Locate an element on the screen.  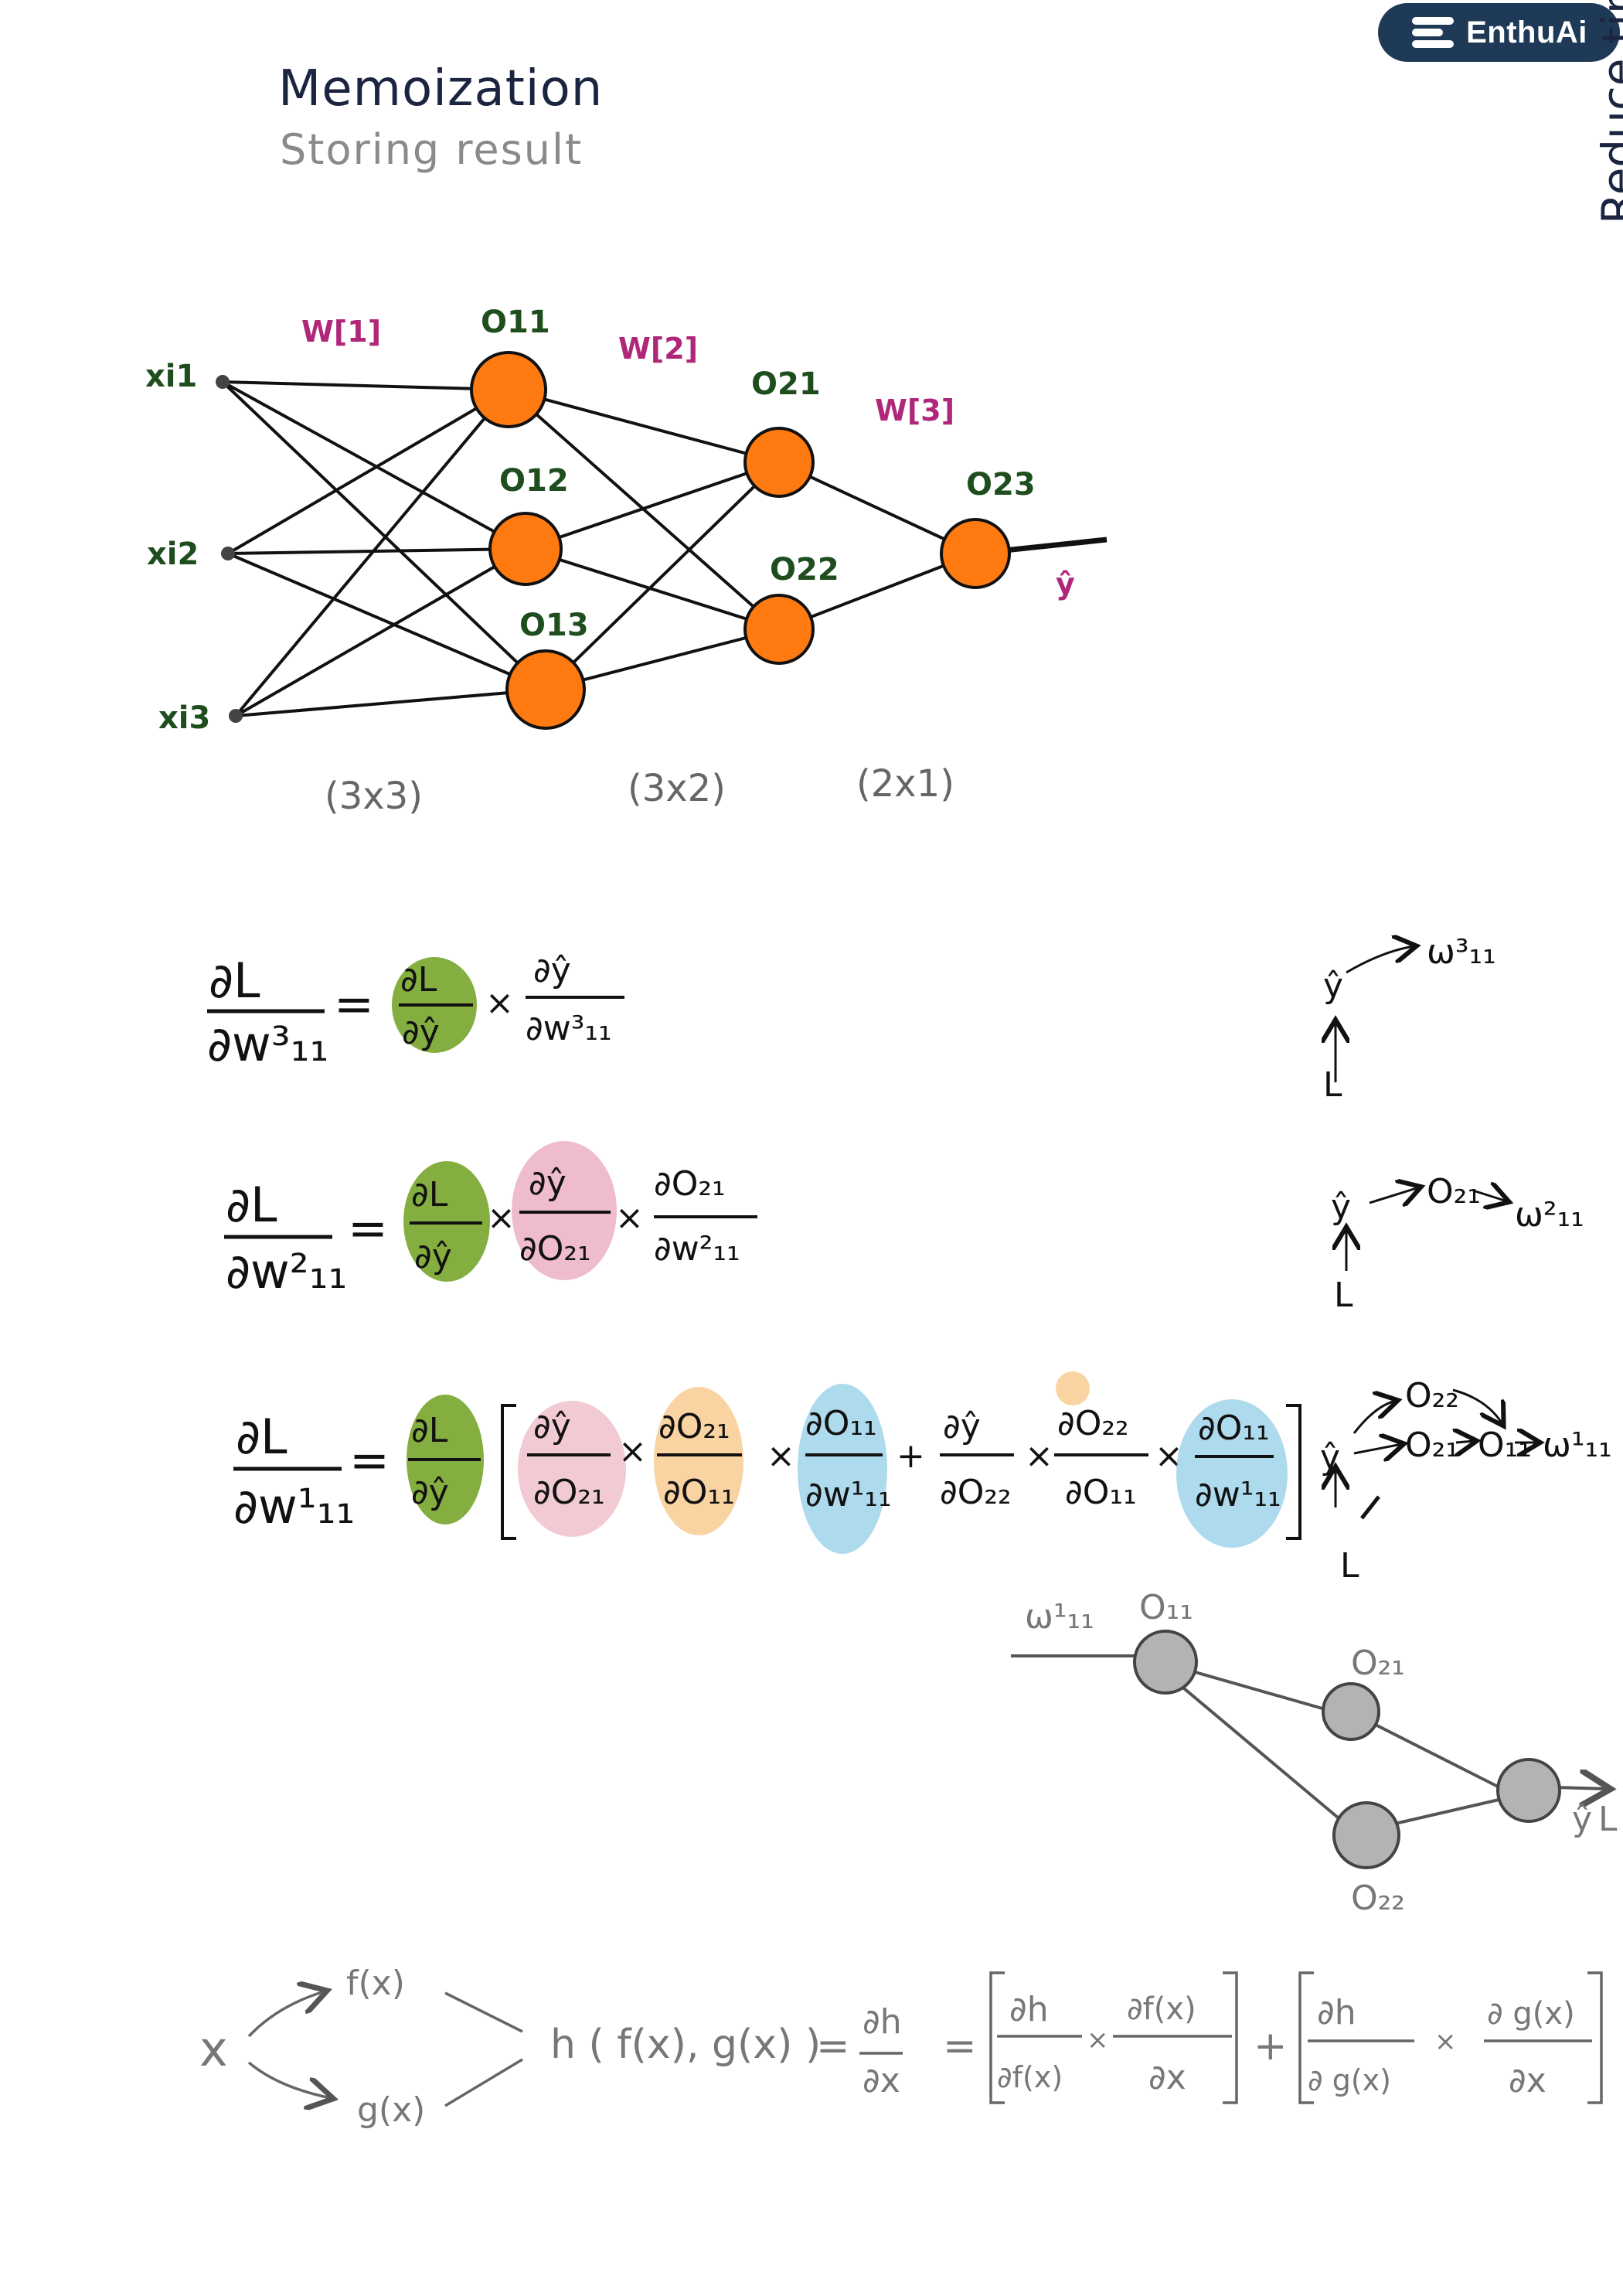
stack-icon is located at coordinates (1433, 32).